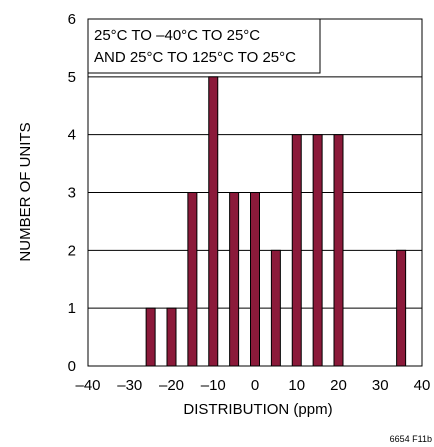 This screenshot has height=447, width=434. I want to click on y-tick-label: 1, so click(72, 308).